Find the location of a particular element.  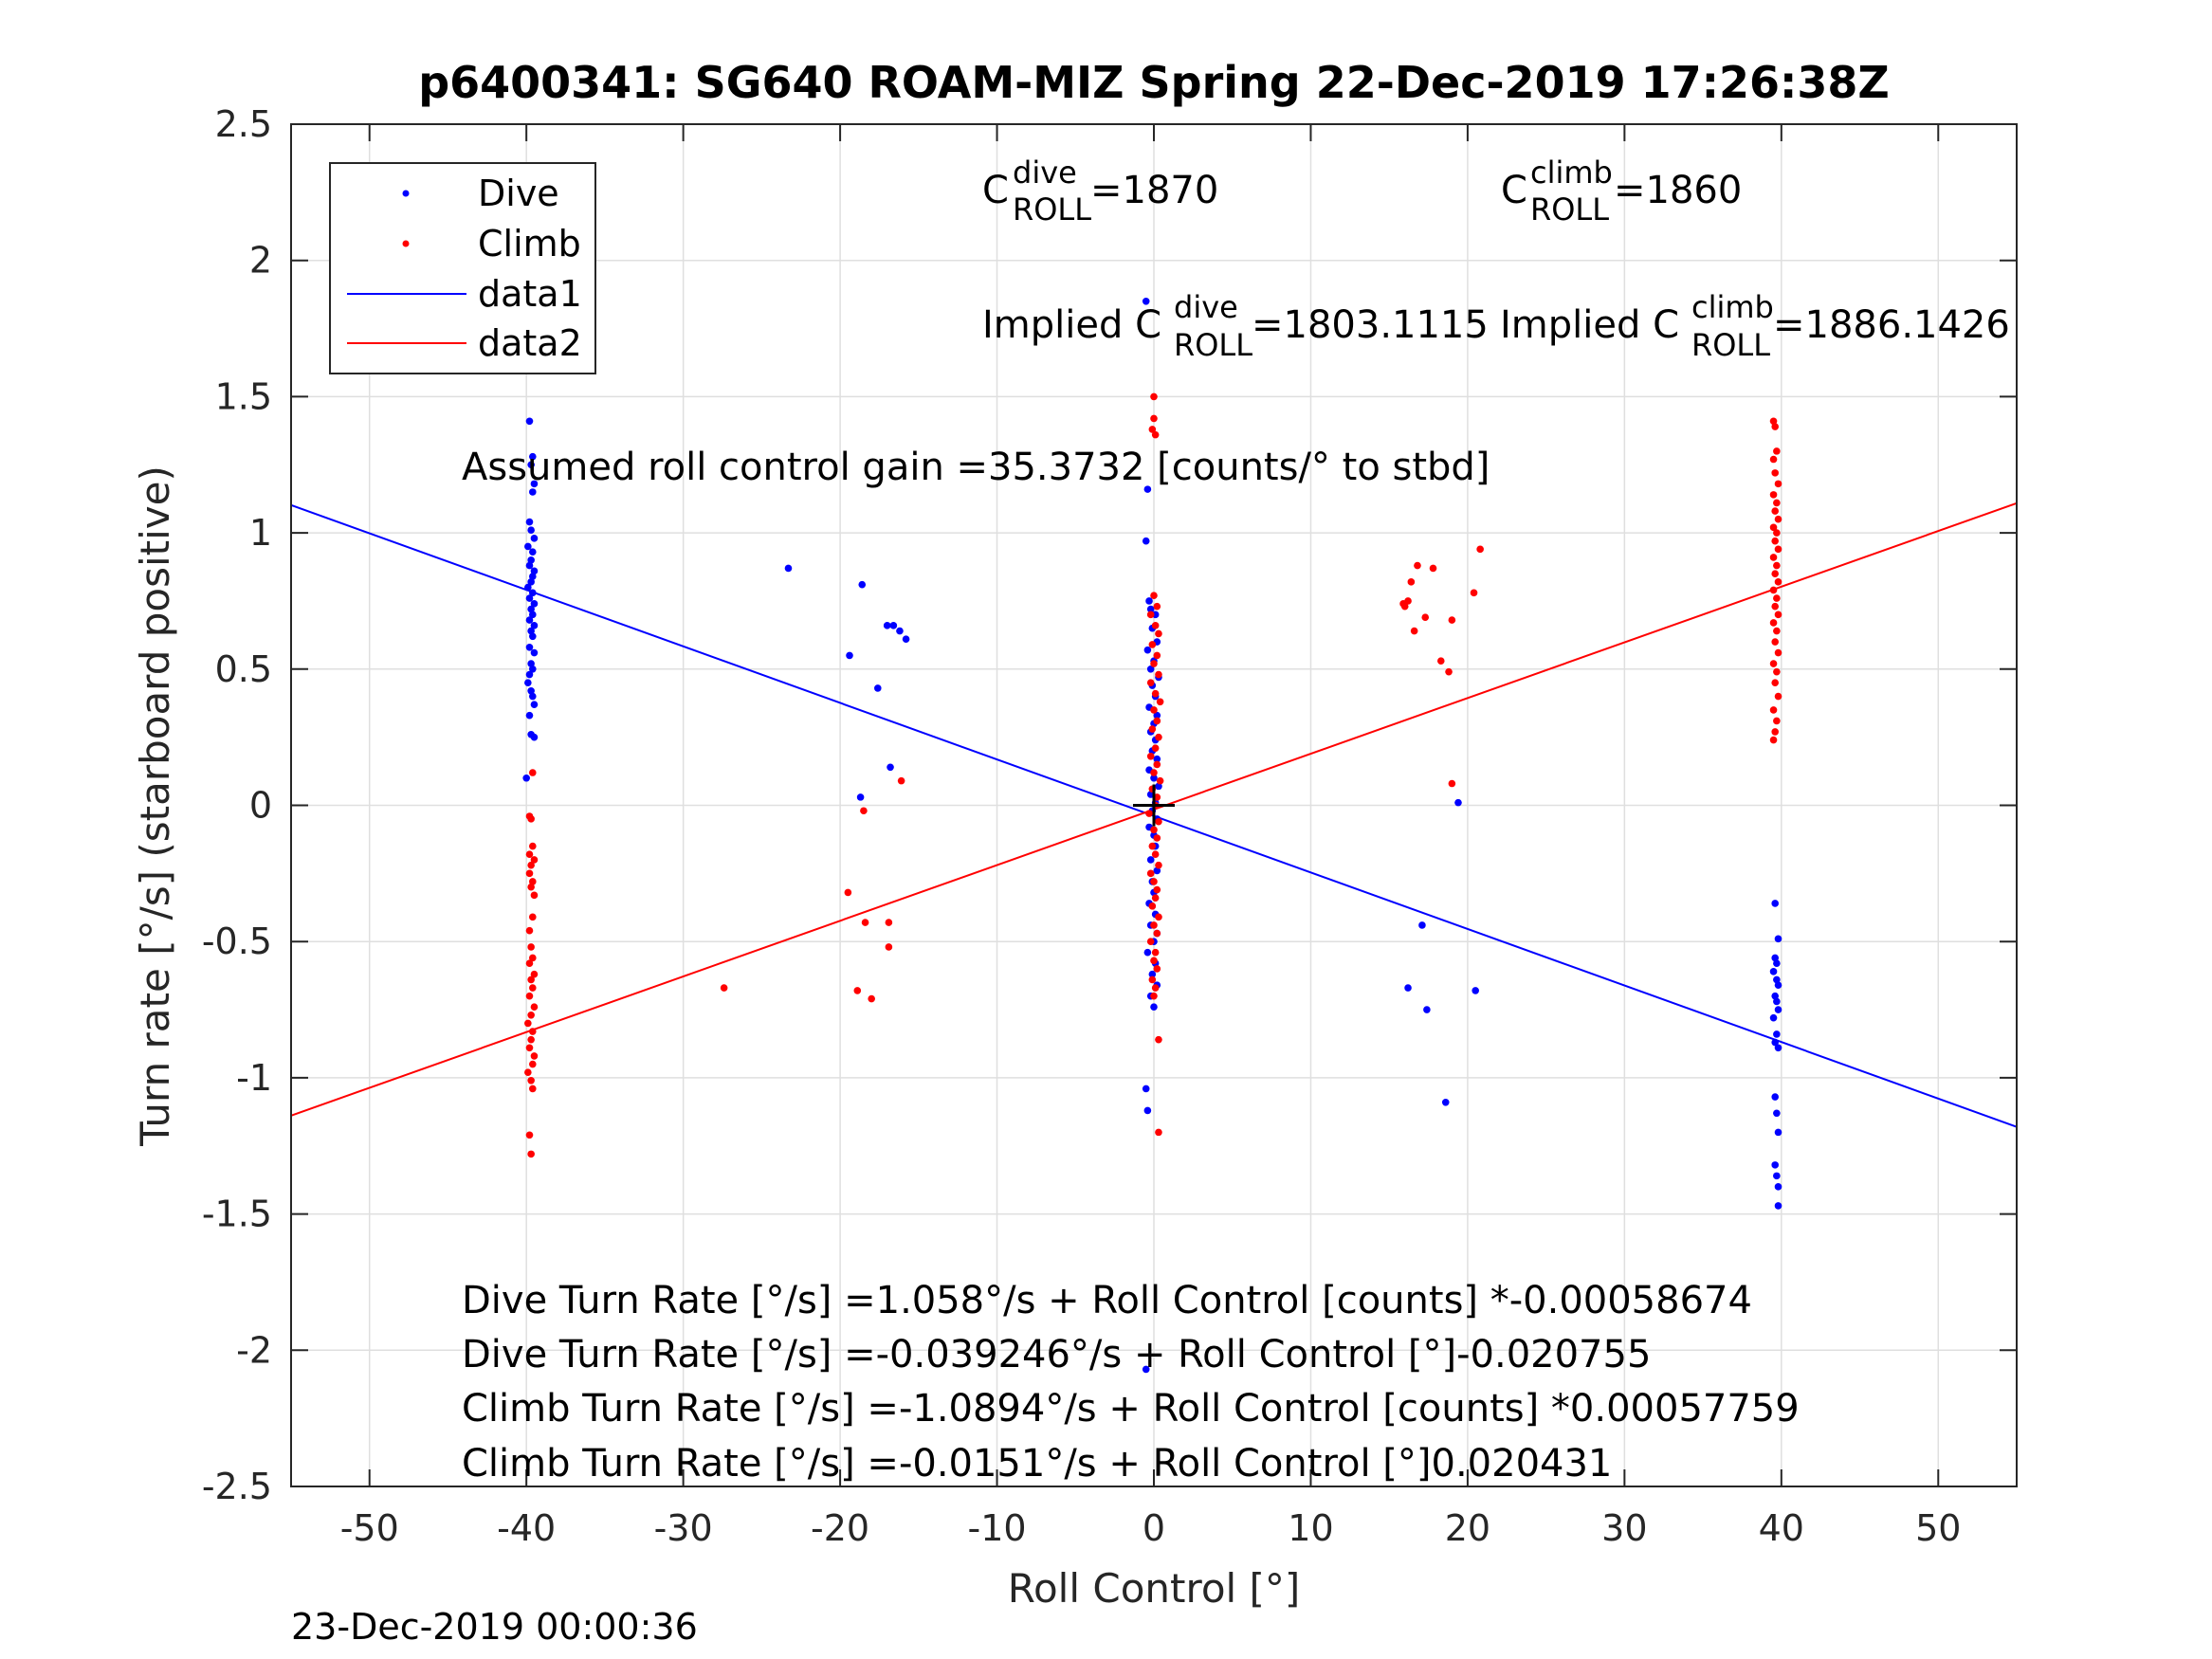

x-tick-label: 40 is located at coordinates (1781, 1528).